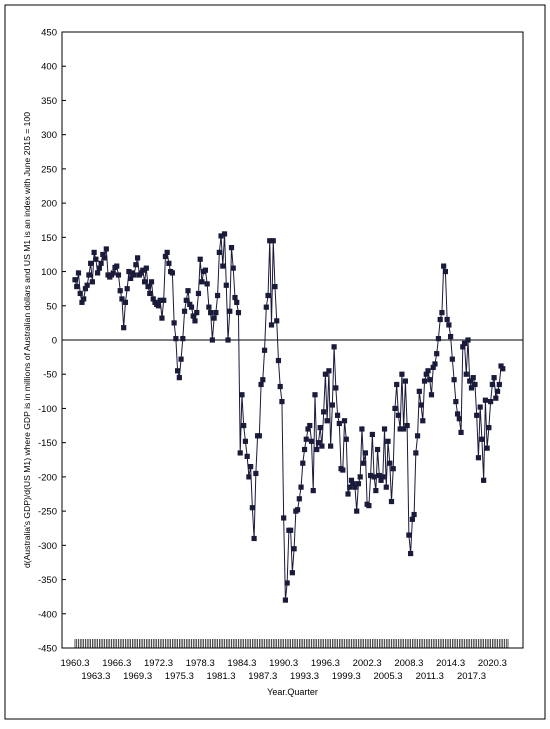 This screenshot has width=550, height=729. What do you see at coordinates (450, 663) in the screenshot?
I see `x-tick-label: 2014.3` at bounding box center [450, 663].